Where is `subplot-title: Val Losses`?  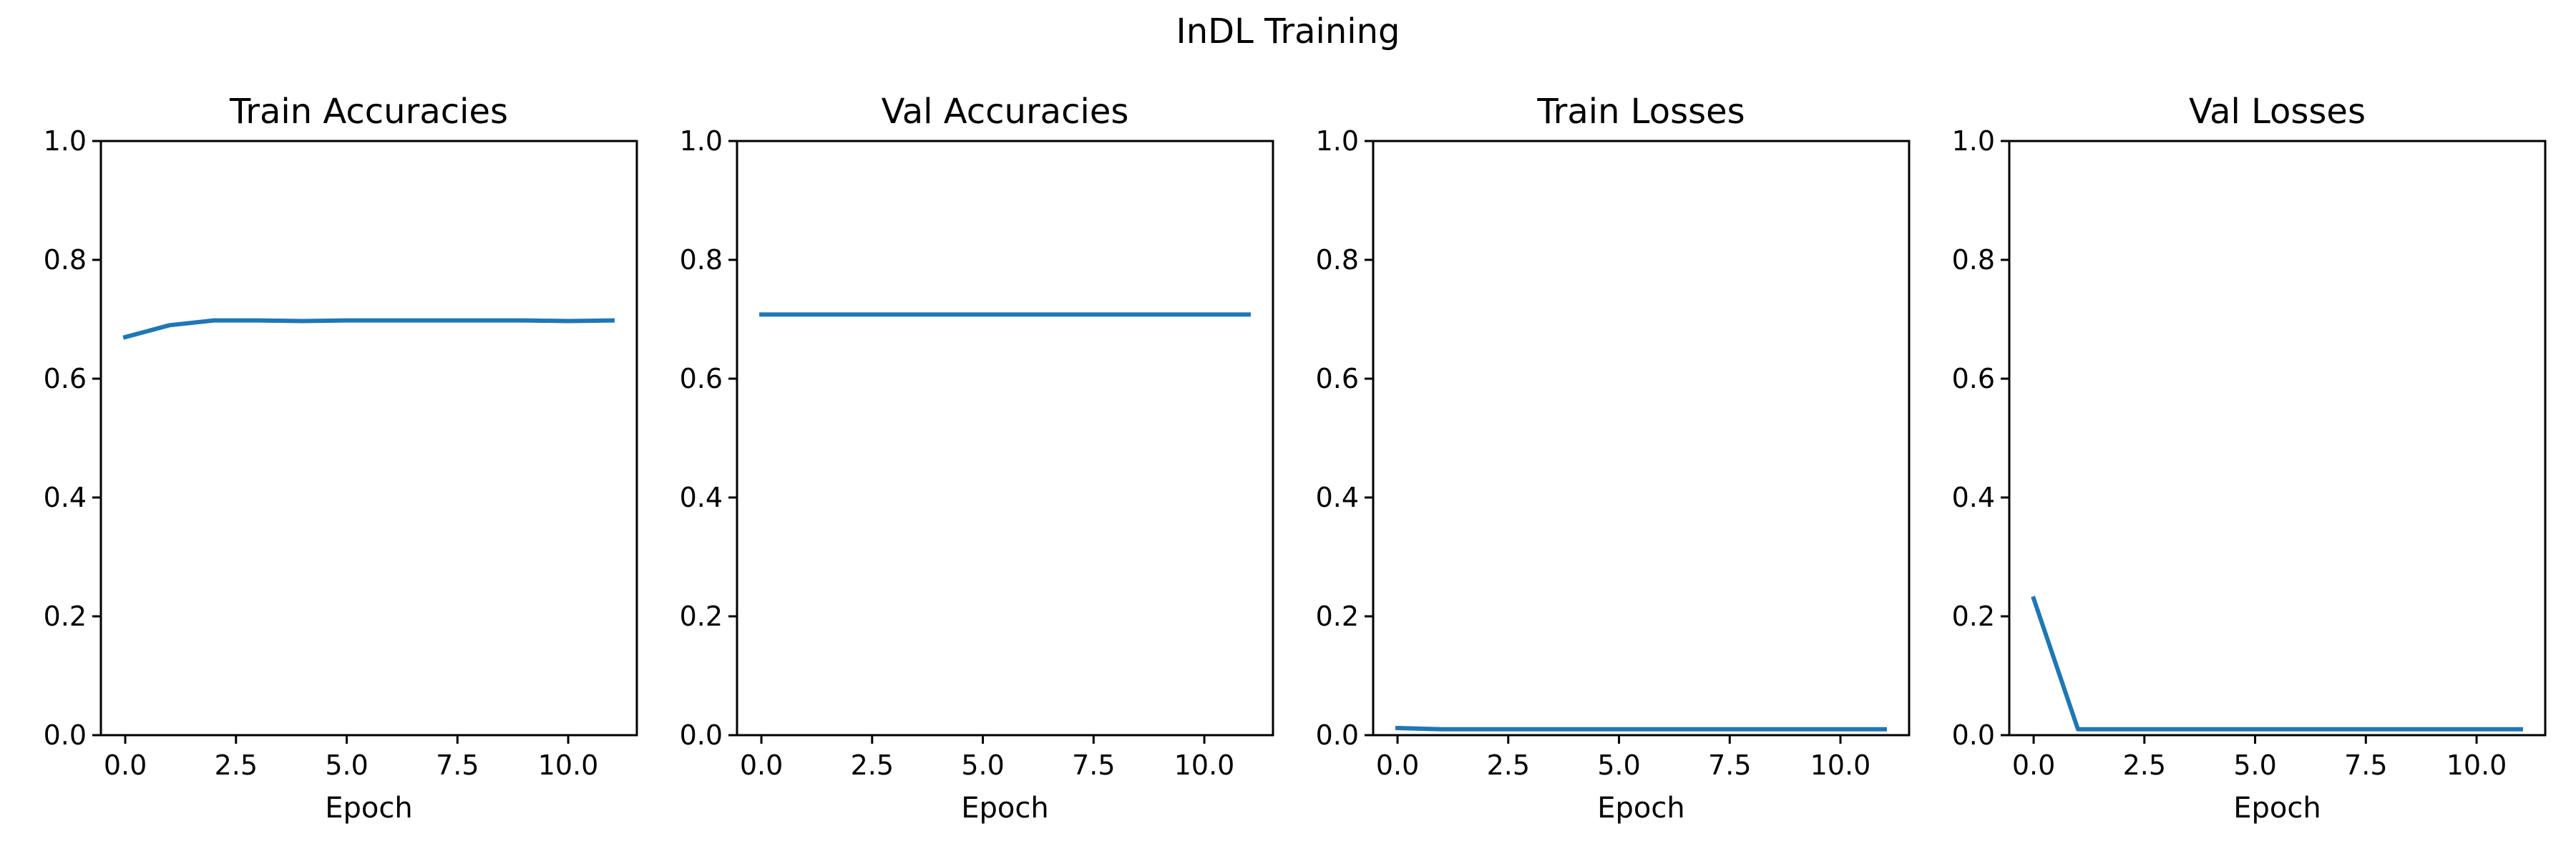 subplot-title: Val Losses is located at coordinates (2277, 112).